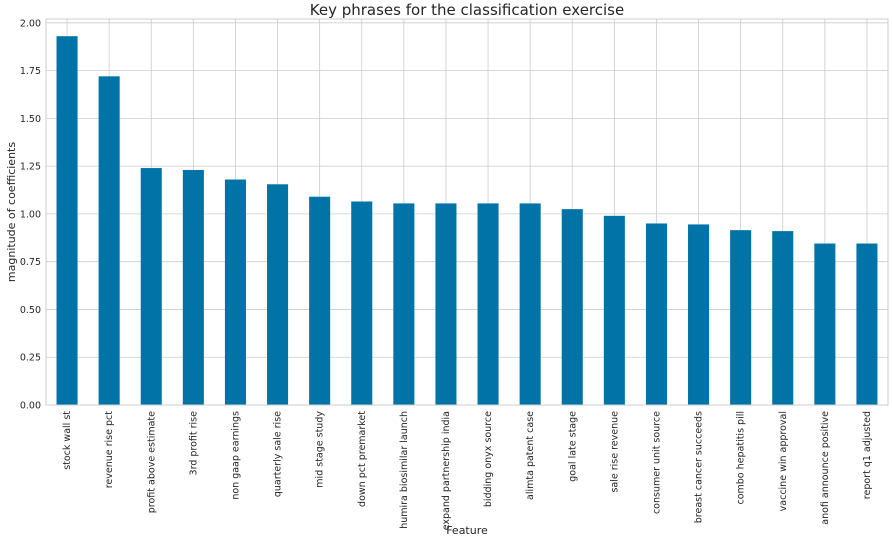  What do you see at coordinates (30, 406) in the screenshot?
I see `y-tick-label: 0.00` at bounding box center [30, 406].